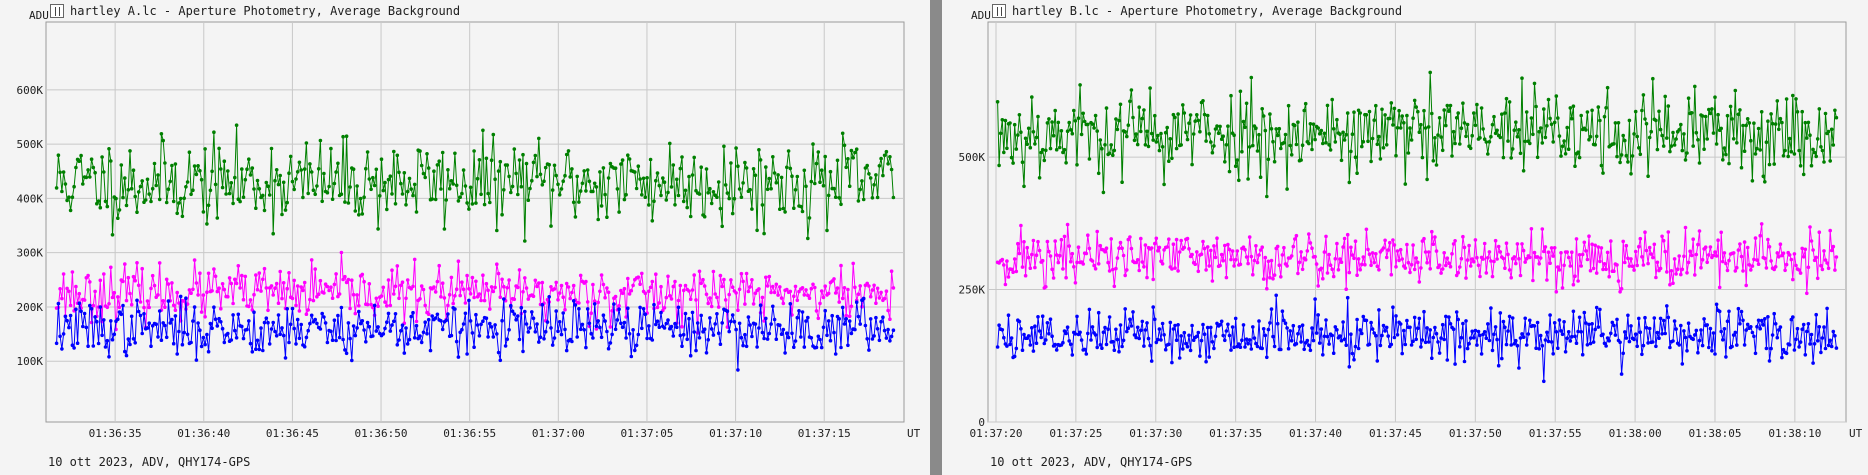  I want to click on x-tick-label: 01:36:55, so click(469, 433).